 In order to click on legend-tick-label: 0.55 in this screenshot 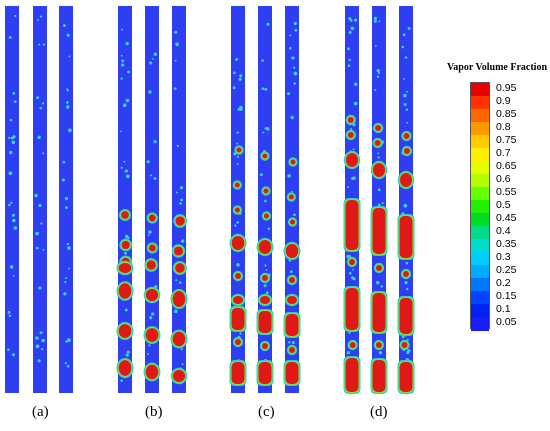, I will do `click(506, 192)`.